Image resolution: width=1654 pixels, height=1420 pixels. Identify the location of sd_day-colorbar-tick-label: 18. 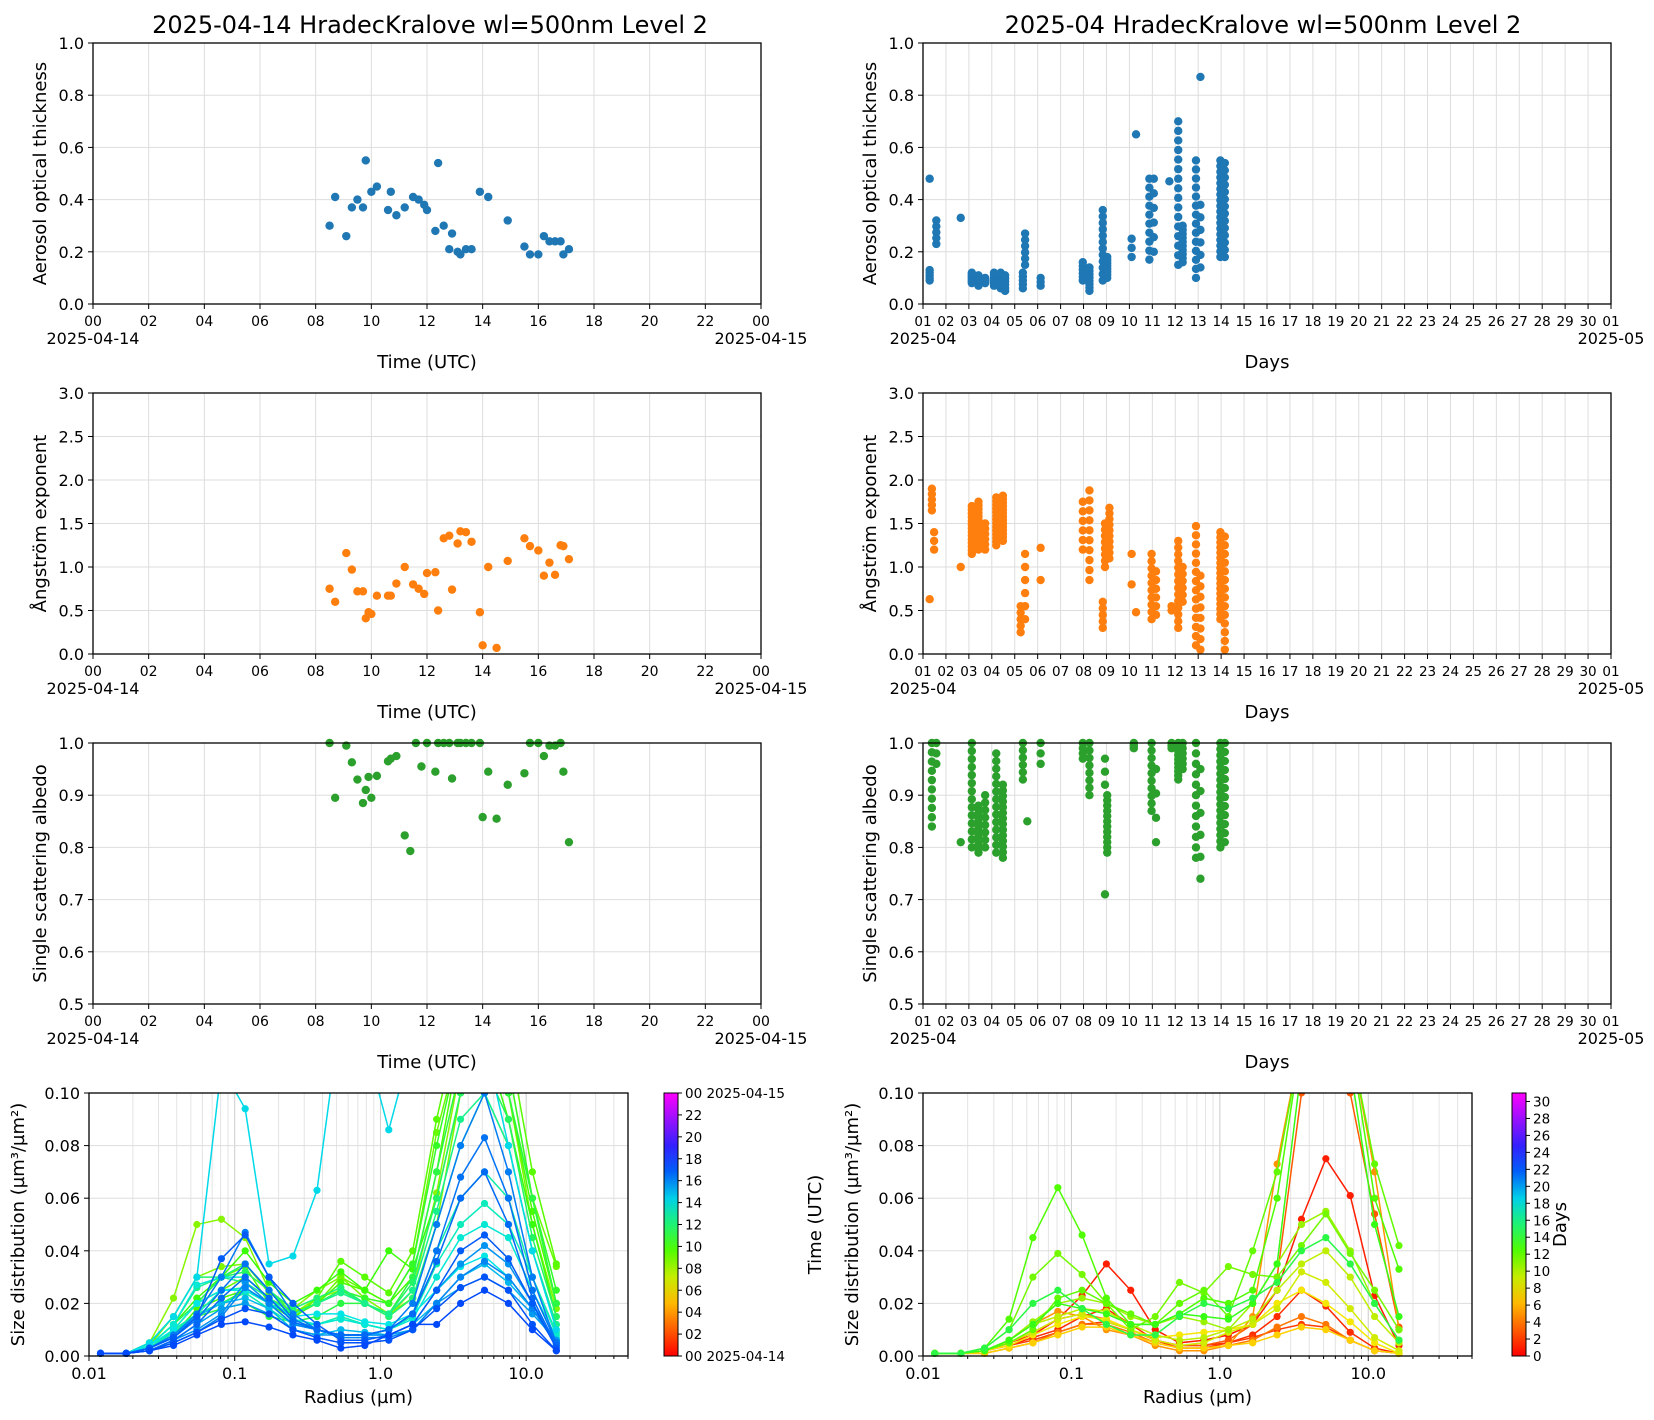
(693, 1160).